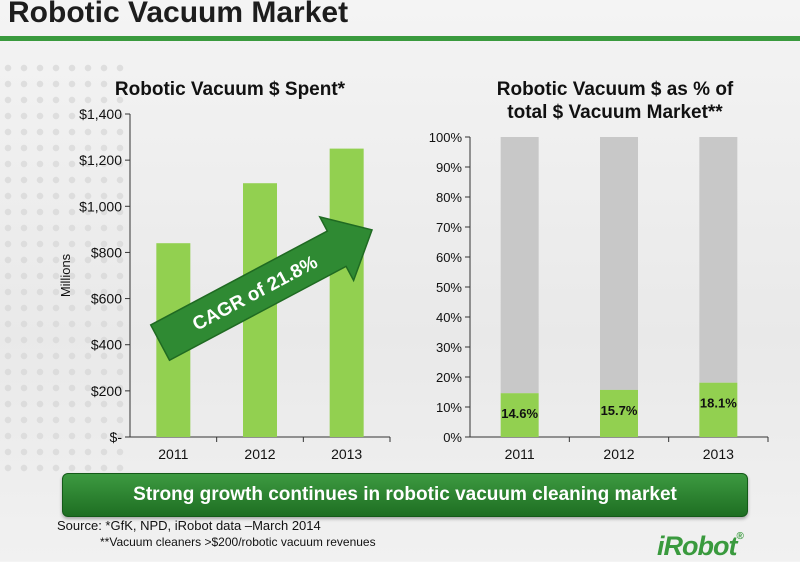 This screenshot has width=800, height=562. I want to click on y-tick-label: 100%, so click(446, 137).